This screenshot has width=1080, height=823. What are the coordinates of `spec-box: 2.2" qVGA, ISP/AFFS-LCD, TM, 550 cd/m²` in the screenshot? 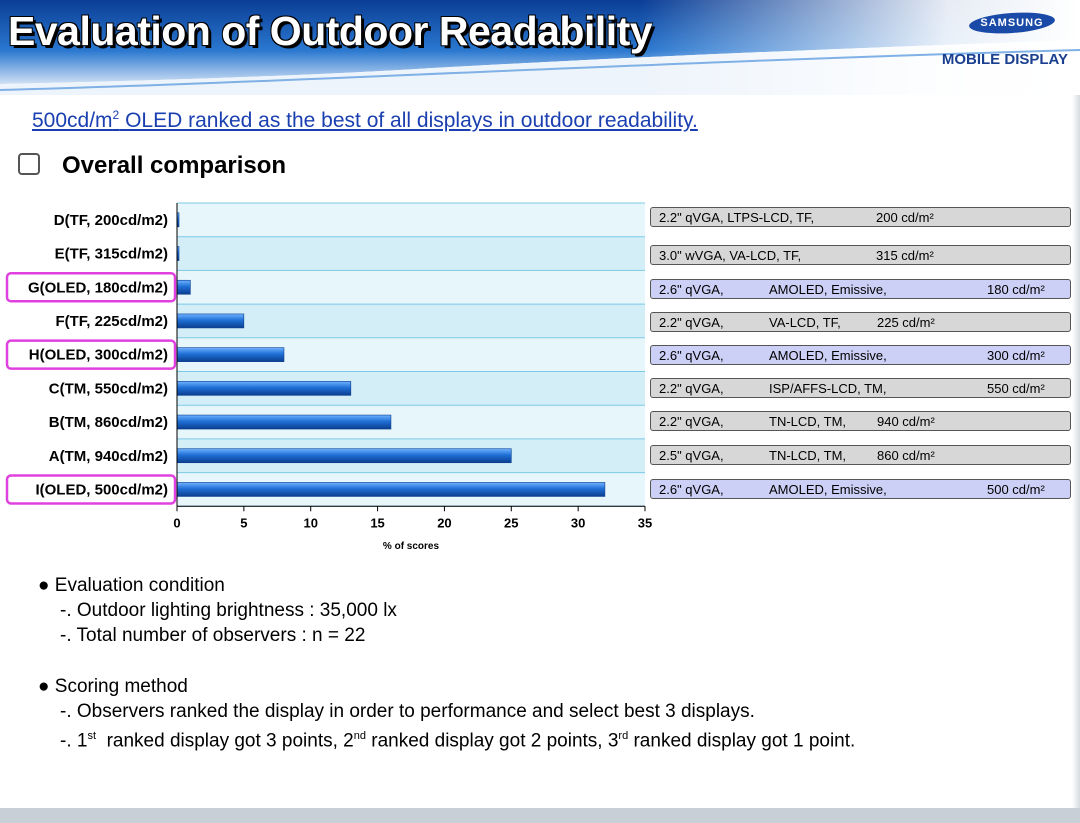 It's located at (860, 388).